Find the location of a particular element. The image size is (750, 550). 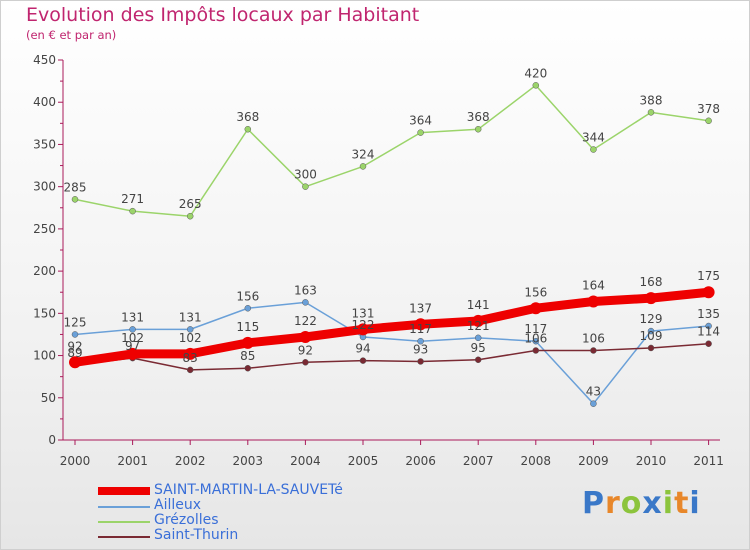

data-label: 141 is located at coordinates (478, 305).